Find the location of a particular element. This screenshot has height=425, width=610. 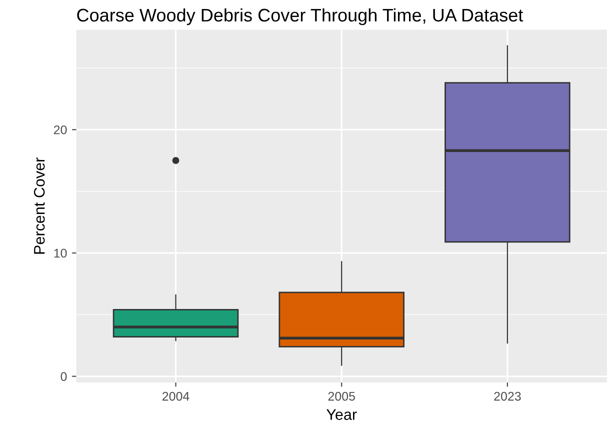

x-axis-title: Year is located at coordinates (341, 414).